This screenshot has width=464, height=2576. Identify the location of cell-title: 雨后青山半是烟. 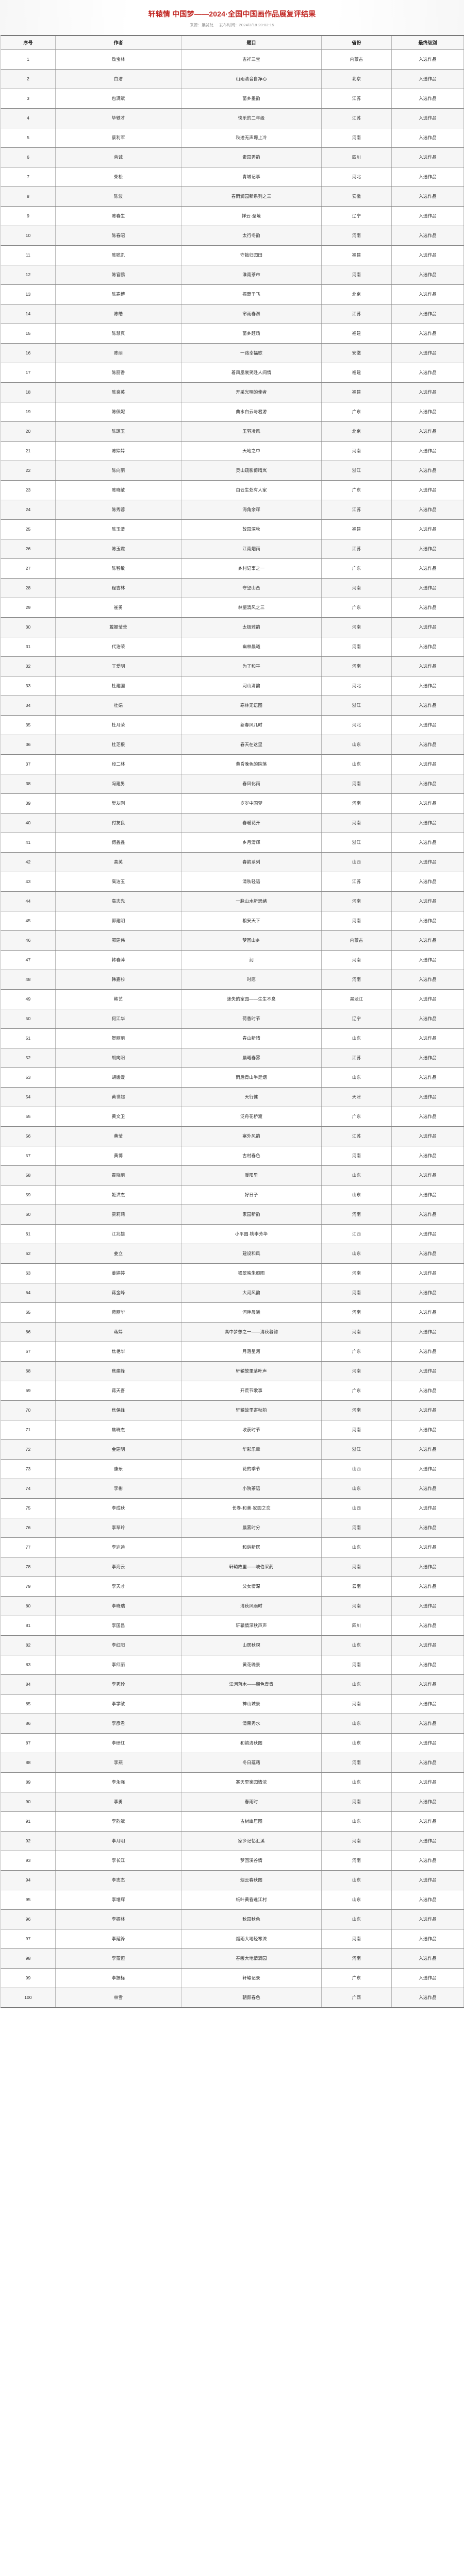
(251, 1077).